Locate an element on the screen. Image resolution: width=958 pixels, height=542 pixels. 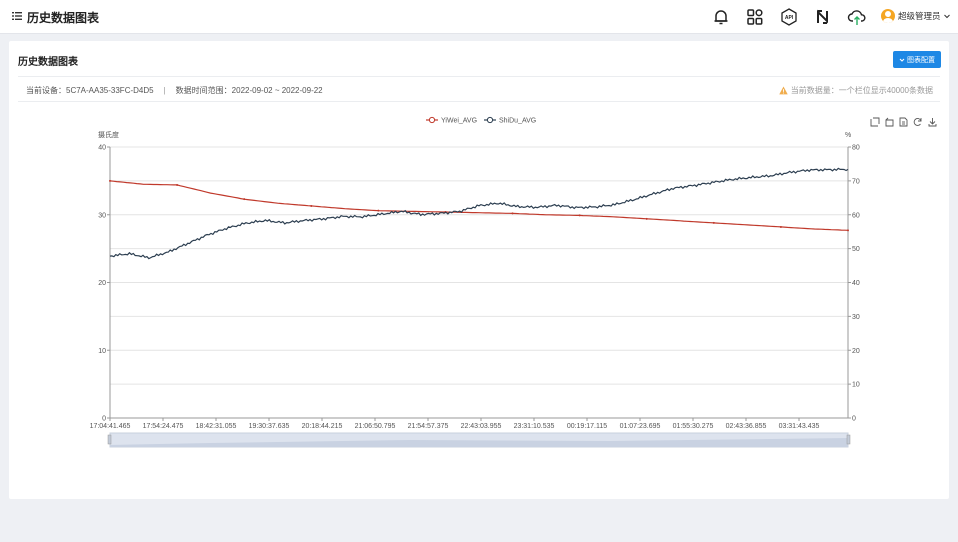
app-title: 历史数据图表 is located at coordinates (63, 18).